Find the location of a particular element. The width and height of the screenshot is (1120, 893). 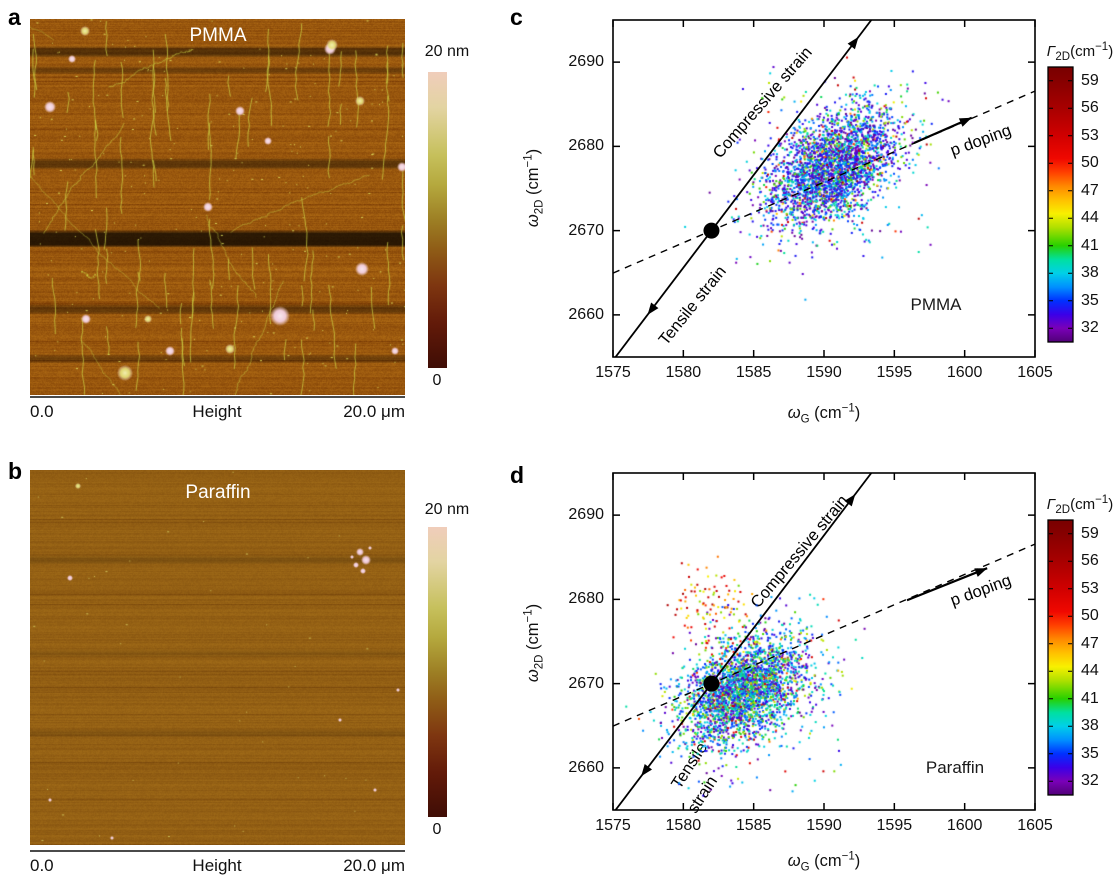

afm-image-pmma is located at coordinates (217, 207).